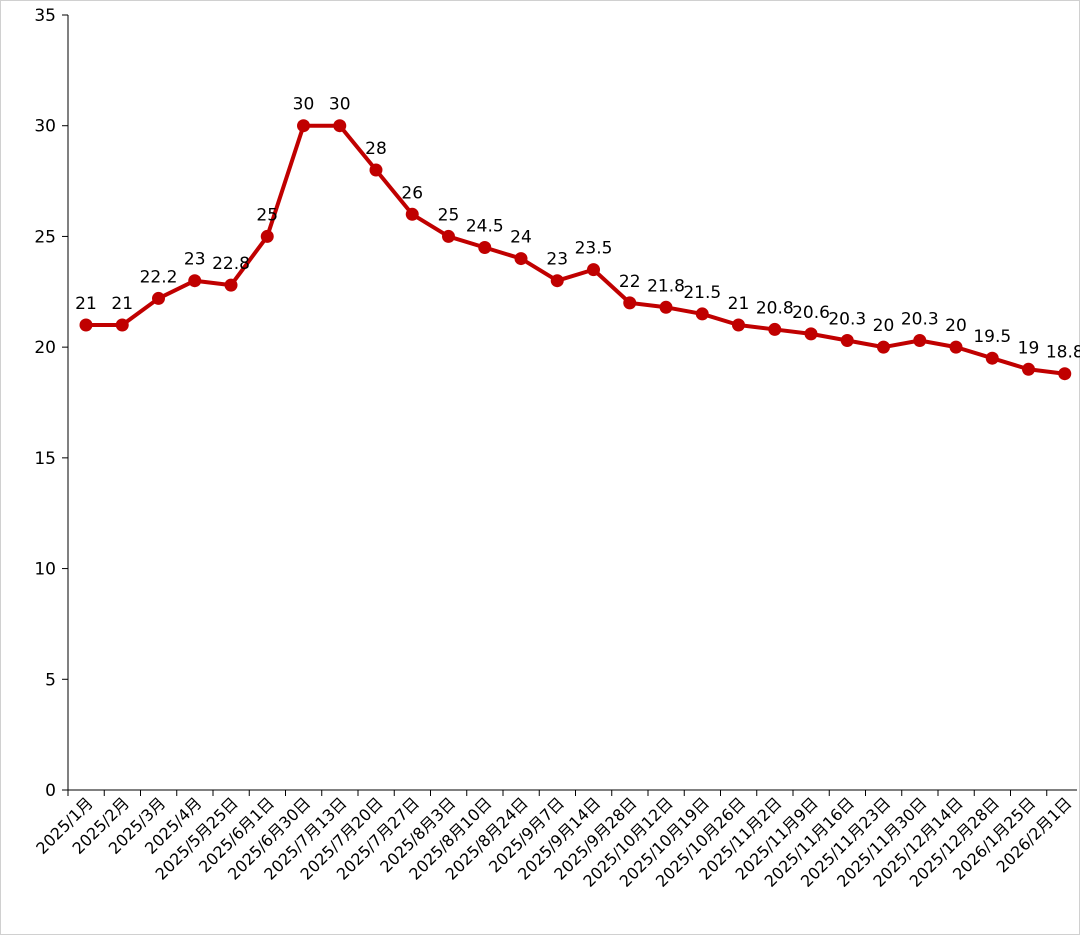 This screenshot has height=940, width=1080. What do you see at coordinates (50, 791) in the screenshot?
I see `y-tick-label: 0` at bounding box center [50, 791].